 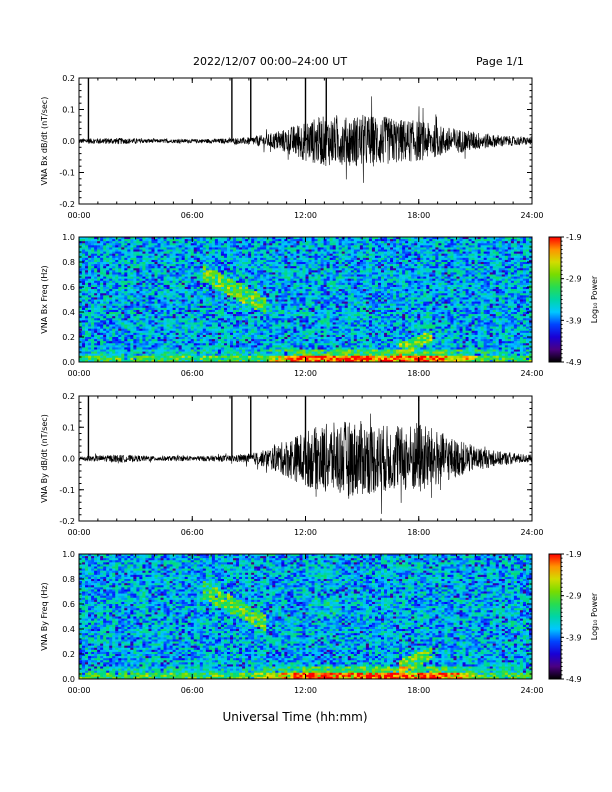 I want to click on y-axis-label: VNA Bx dB/dt (nT/sec), so click(x=44, y=141).